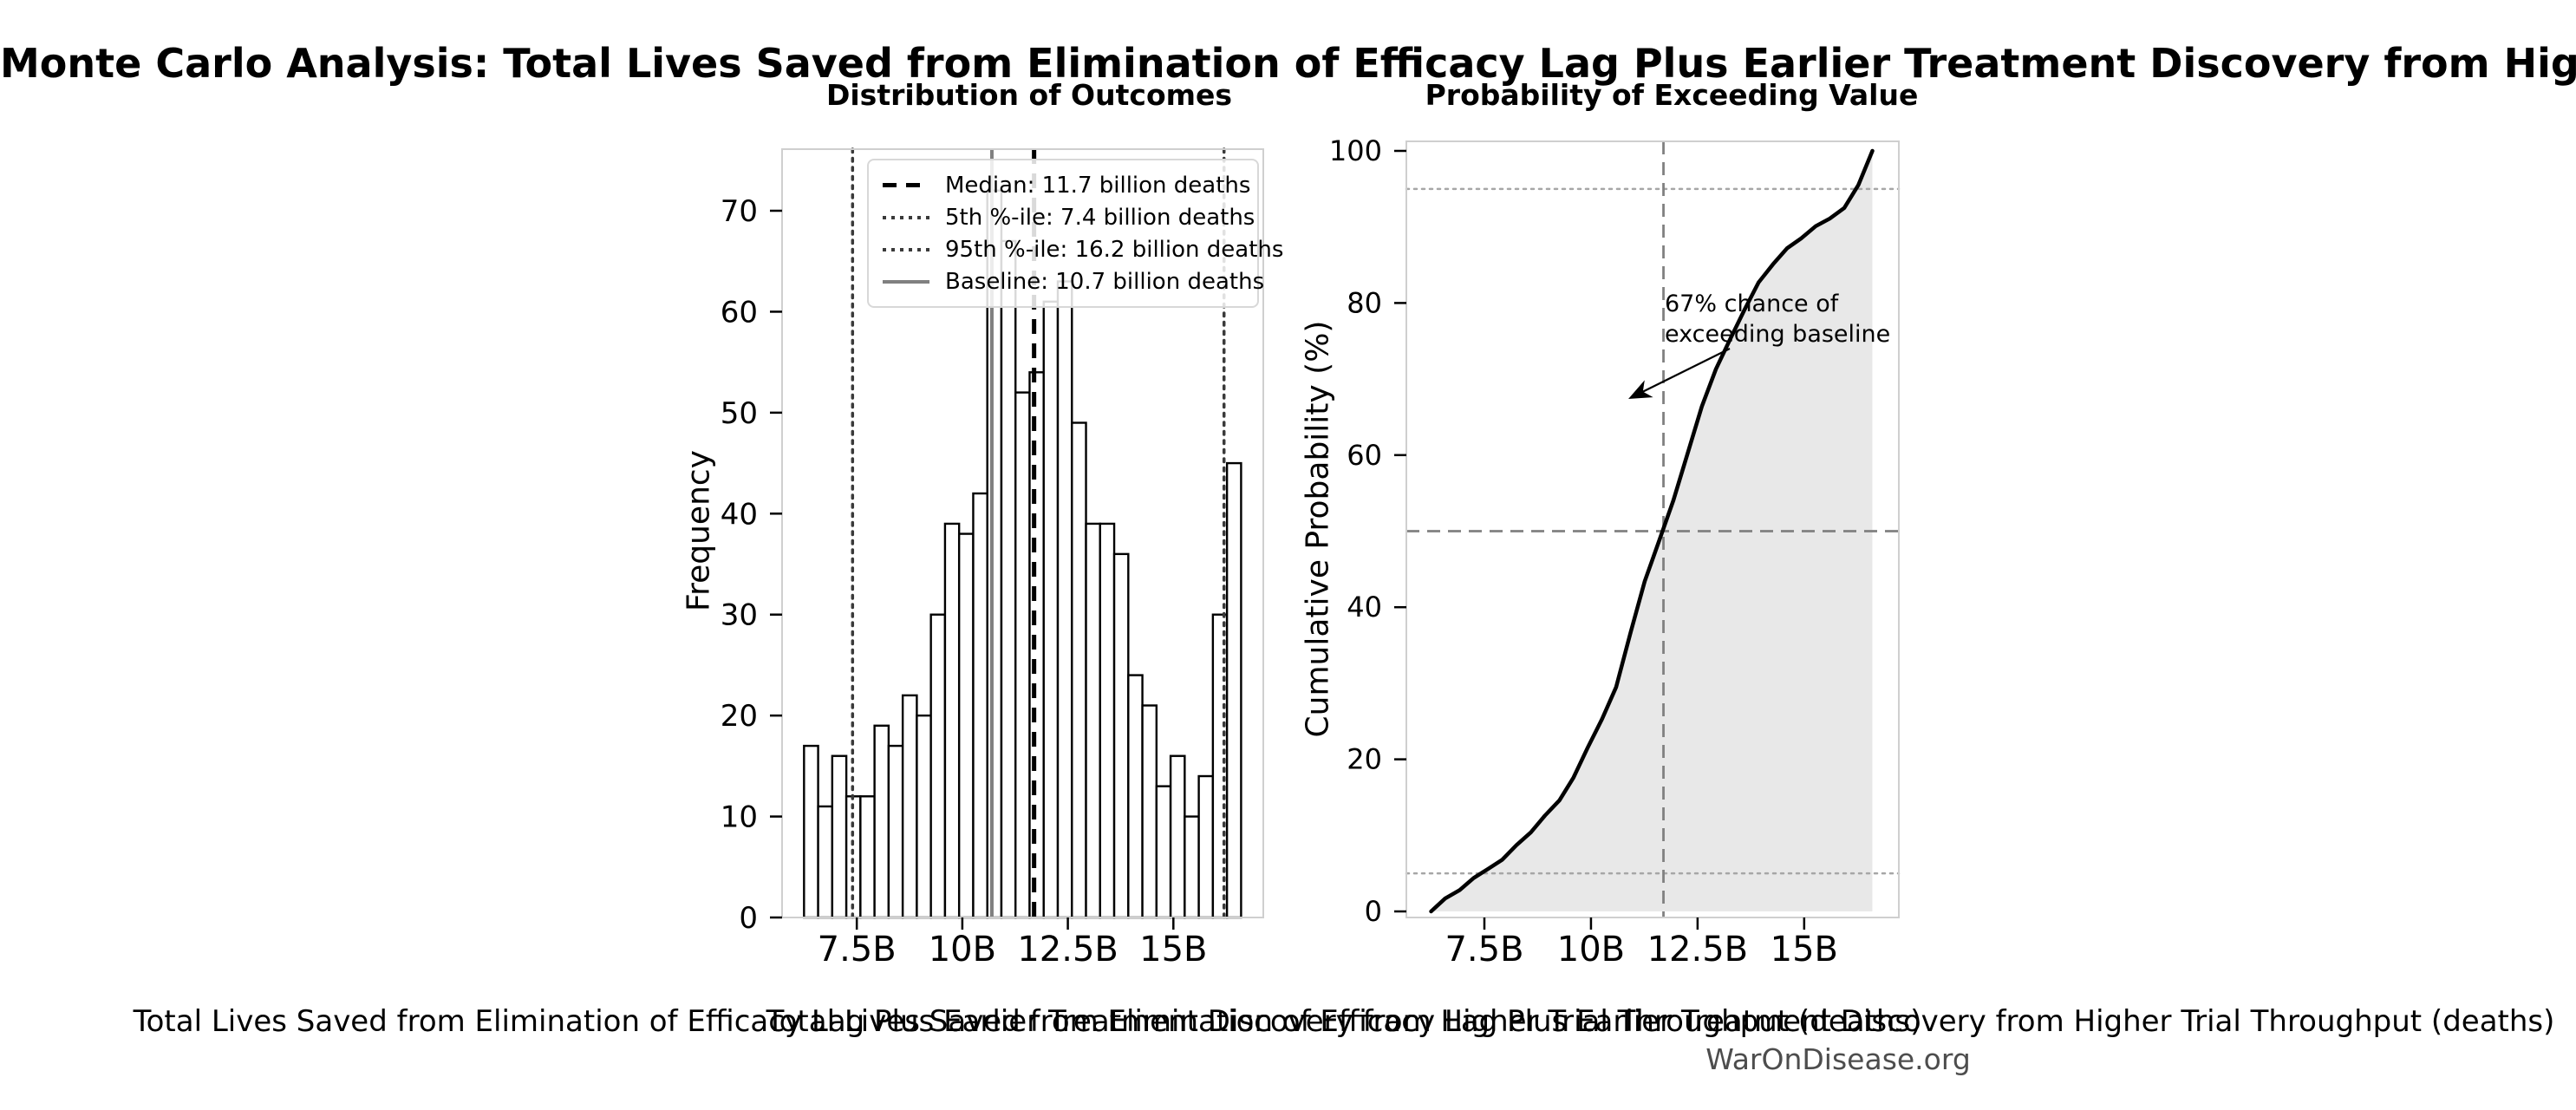 This screenshot has width=2576, height=1110. I want to click on cdf-fill-area, so click(1652, 531).